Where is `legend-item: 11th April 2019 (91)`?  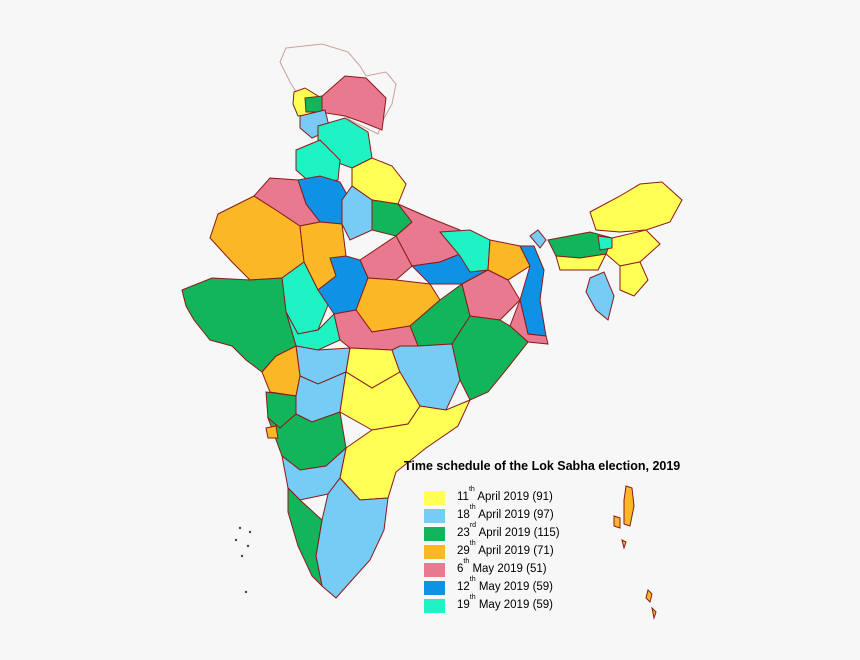 legend-item: 11th April 2019 (91) is located at coordinates (554, 496).